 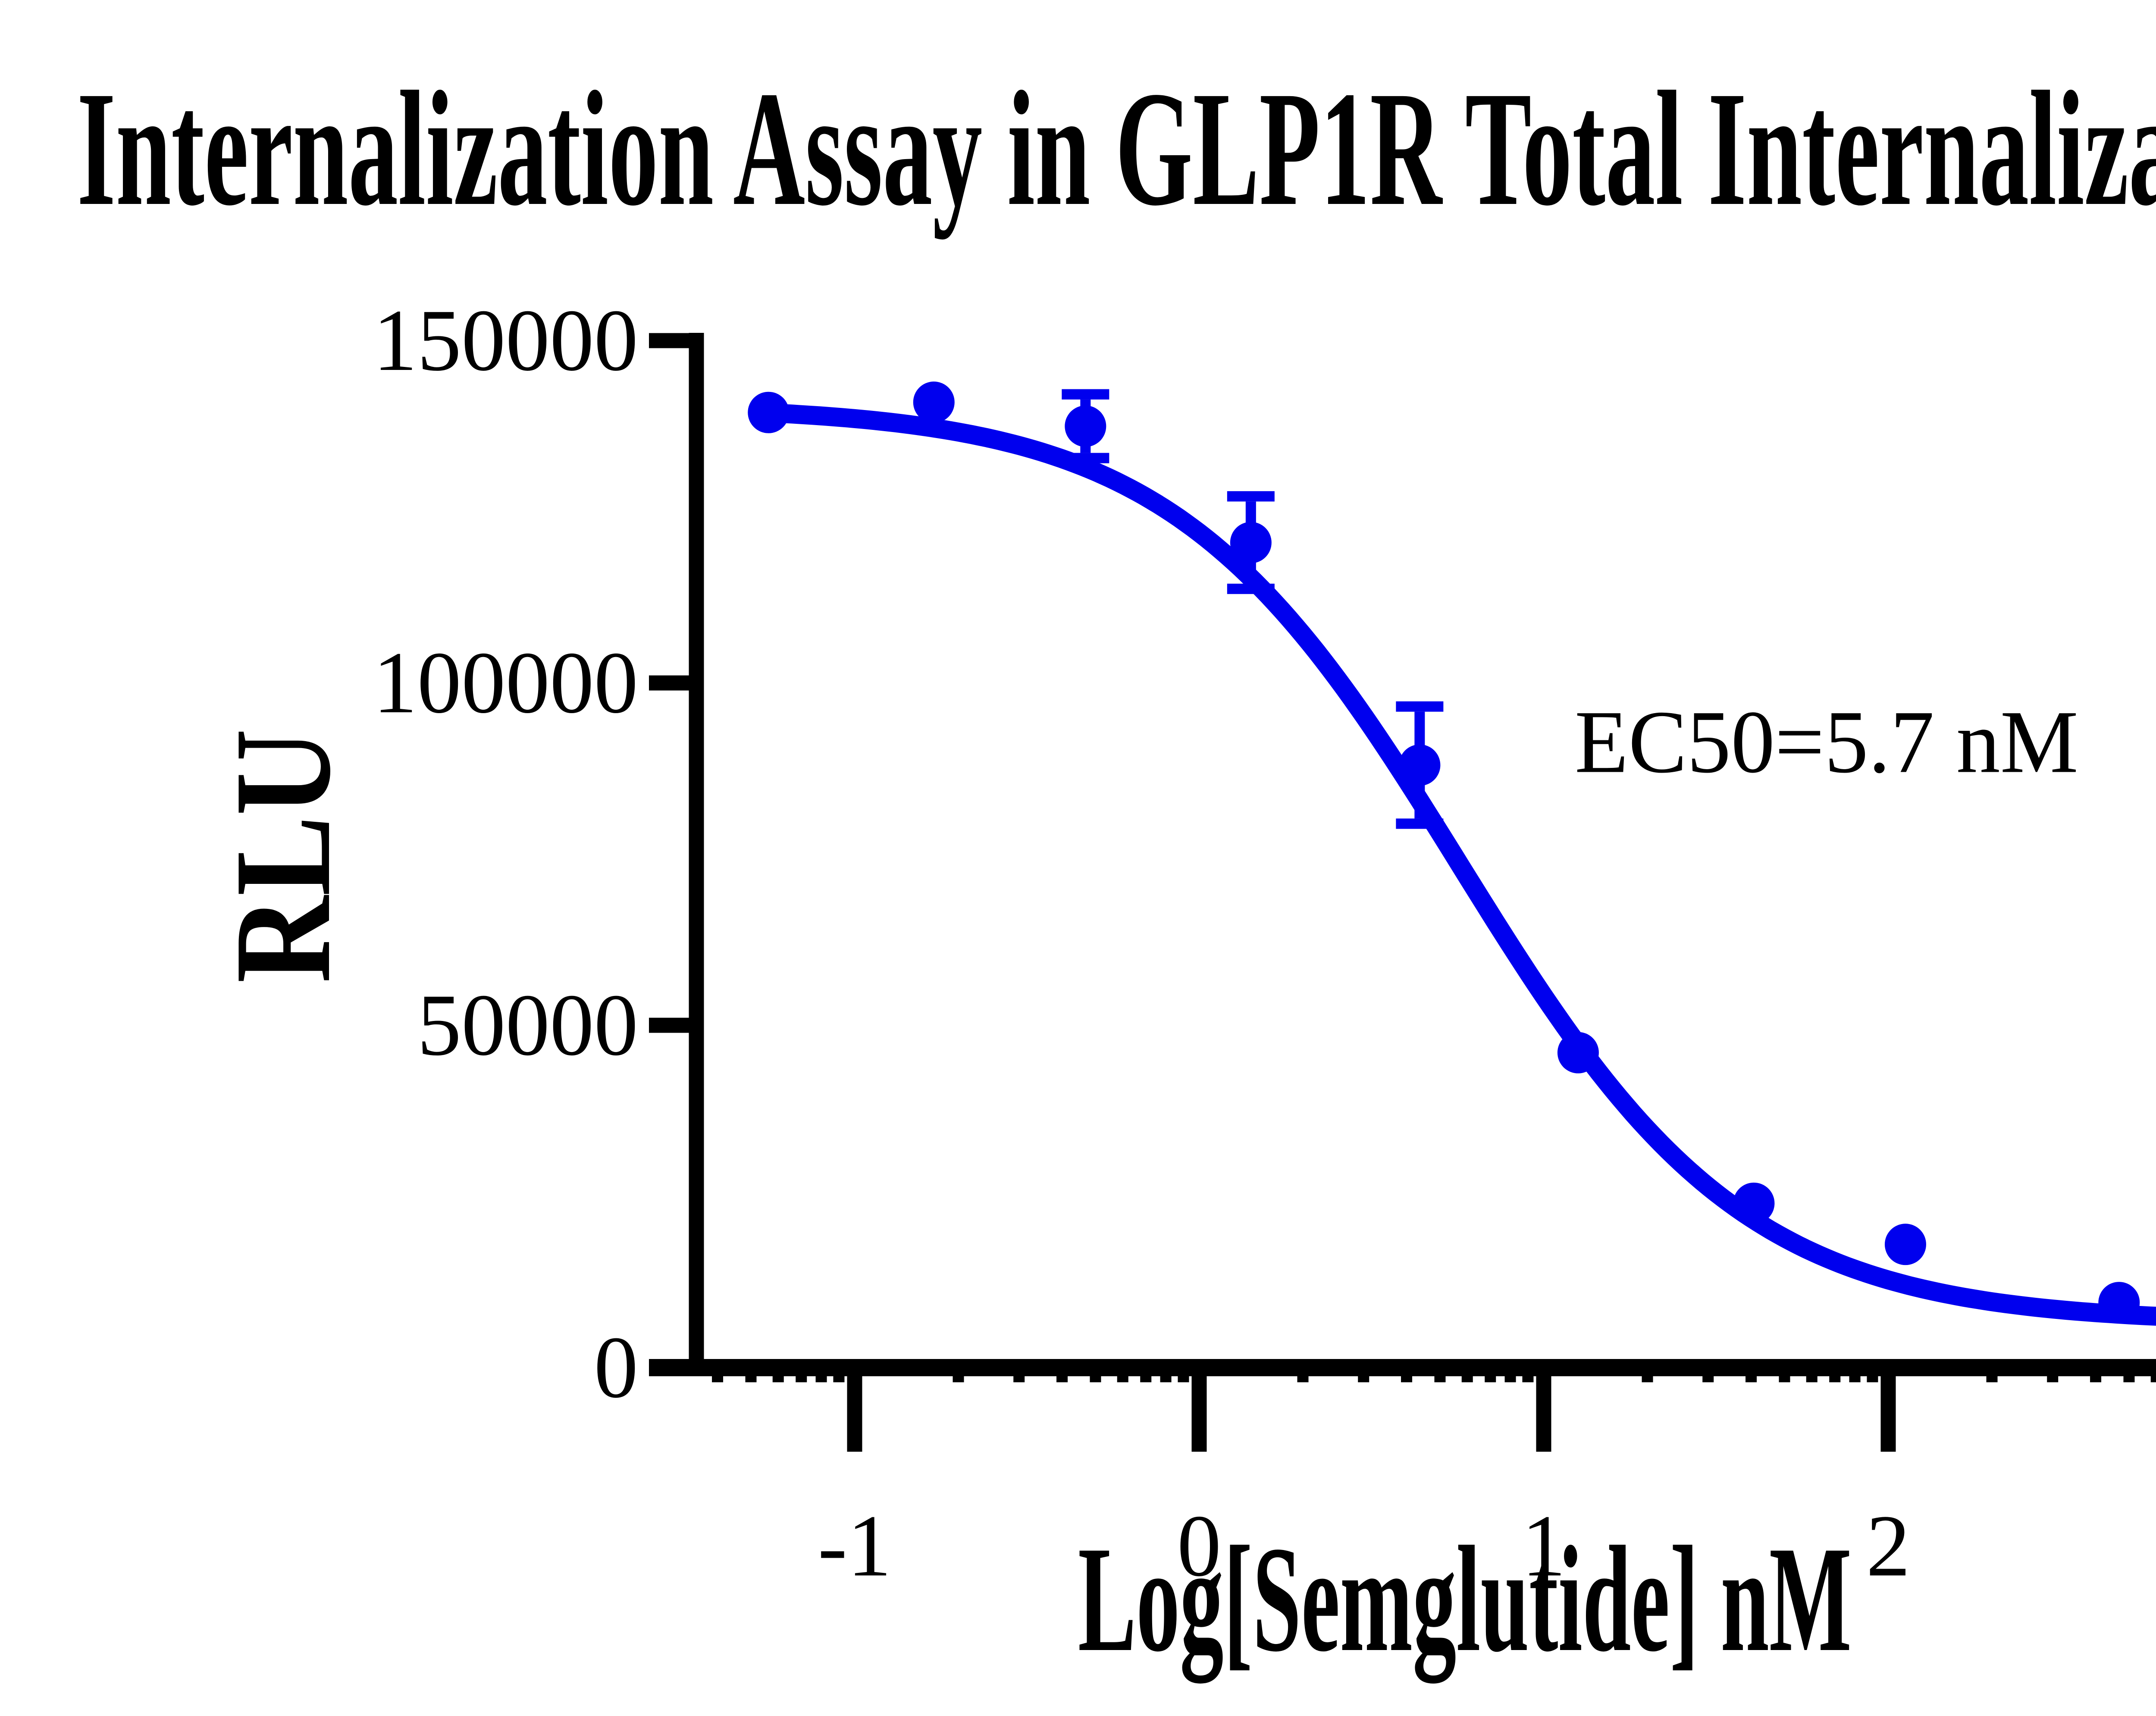 I want to click on y-tick-labels: 0 50000 100000 150000, so click(x=505, y=853).